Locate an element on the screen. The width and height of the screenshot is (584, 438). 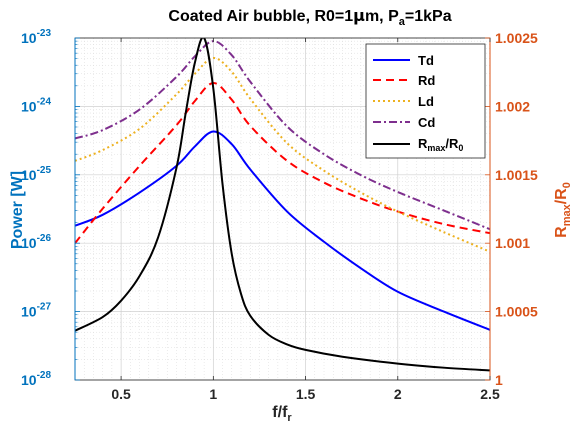
legend-item-ld: Ld is located at coordinates (403, 101).